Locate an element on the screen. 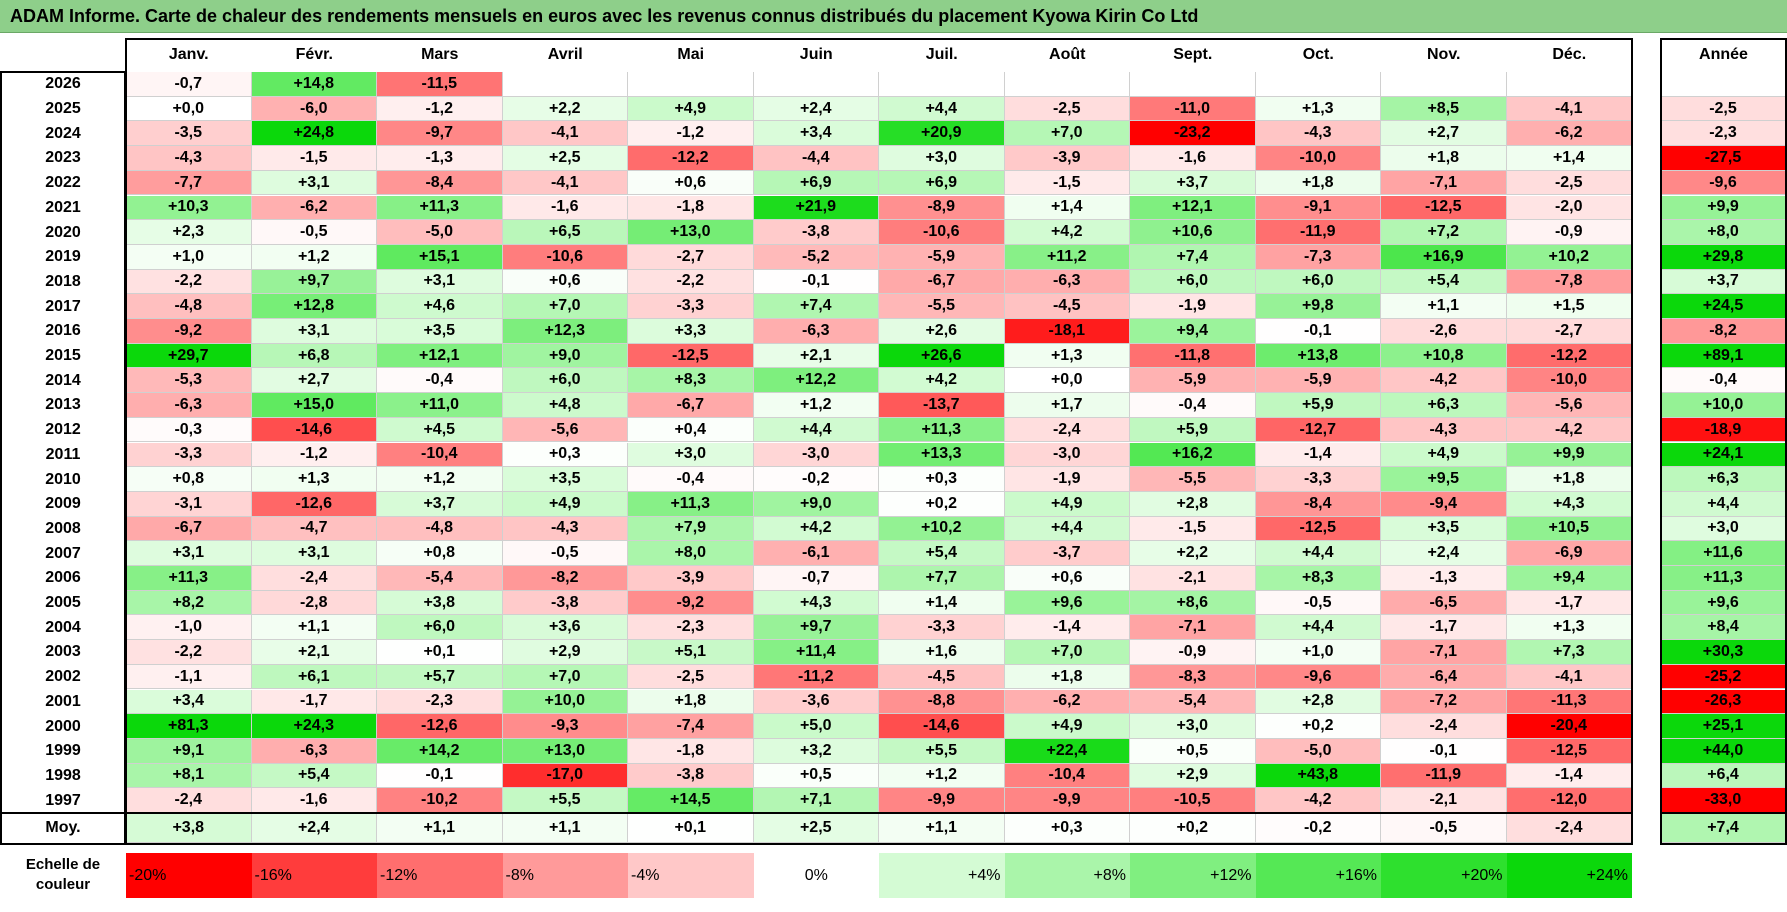 This screenshot has width=1787, height=912. year-label: 2009 is located at coordinates (63, 504).